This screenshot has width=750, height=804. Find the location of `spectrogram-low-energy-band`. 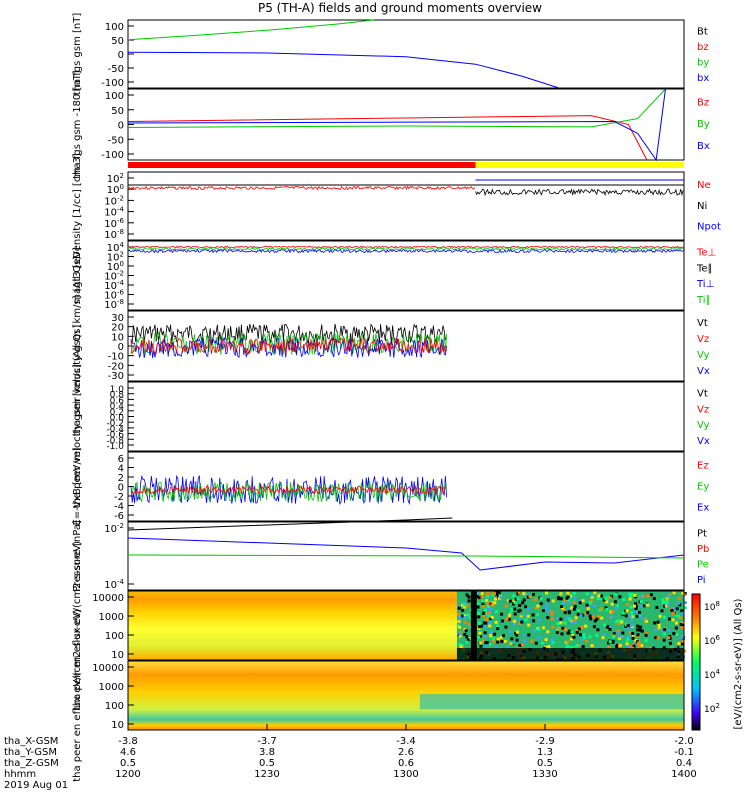

spectrogram-low-energy-band is located at coordinates (570, 654).